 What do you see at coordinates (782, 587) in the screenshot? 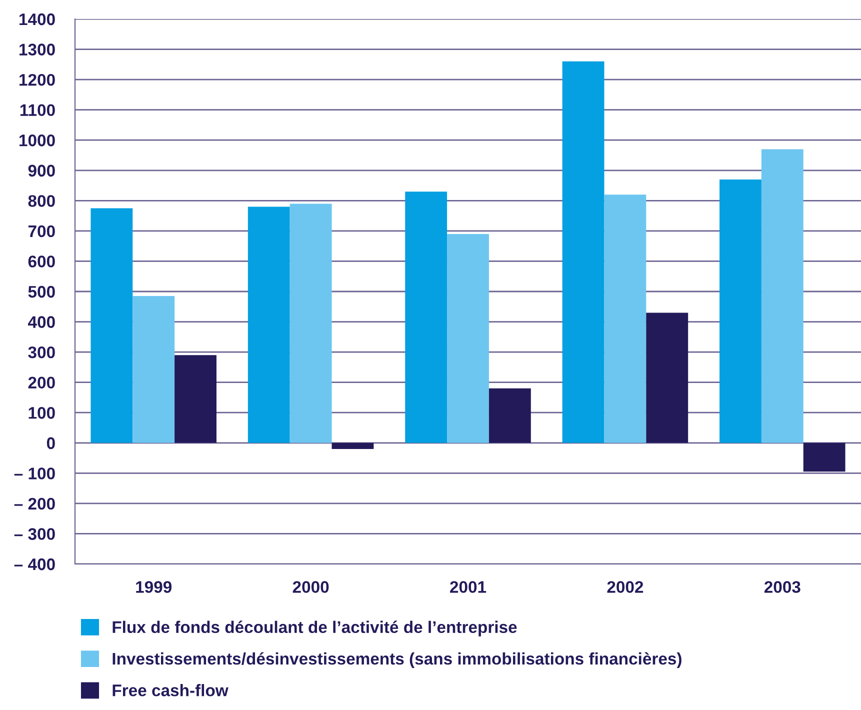
I see `x-tick-label: 2003` at bounding box center [782, 587].